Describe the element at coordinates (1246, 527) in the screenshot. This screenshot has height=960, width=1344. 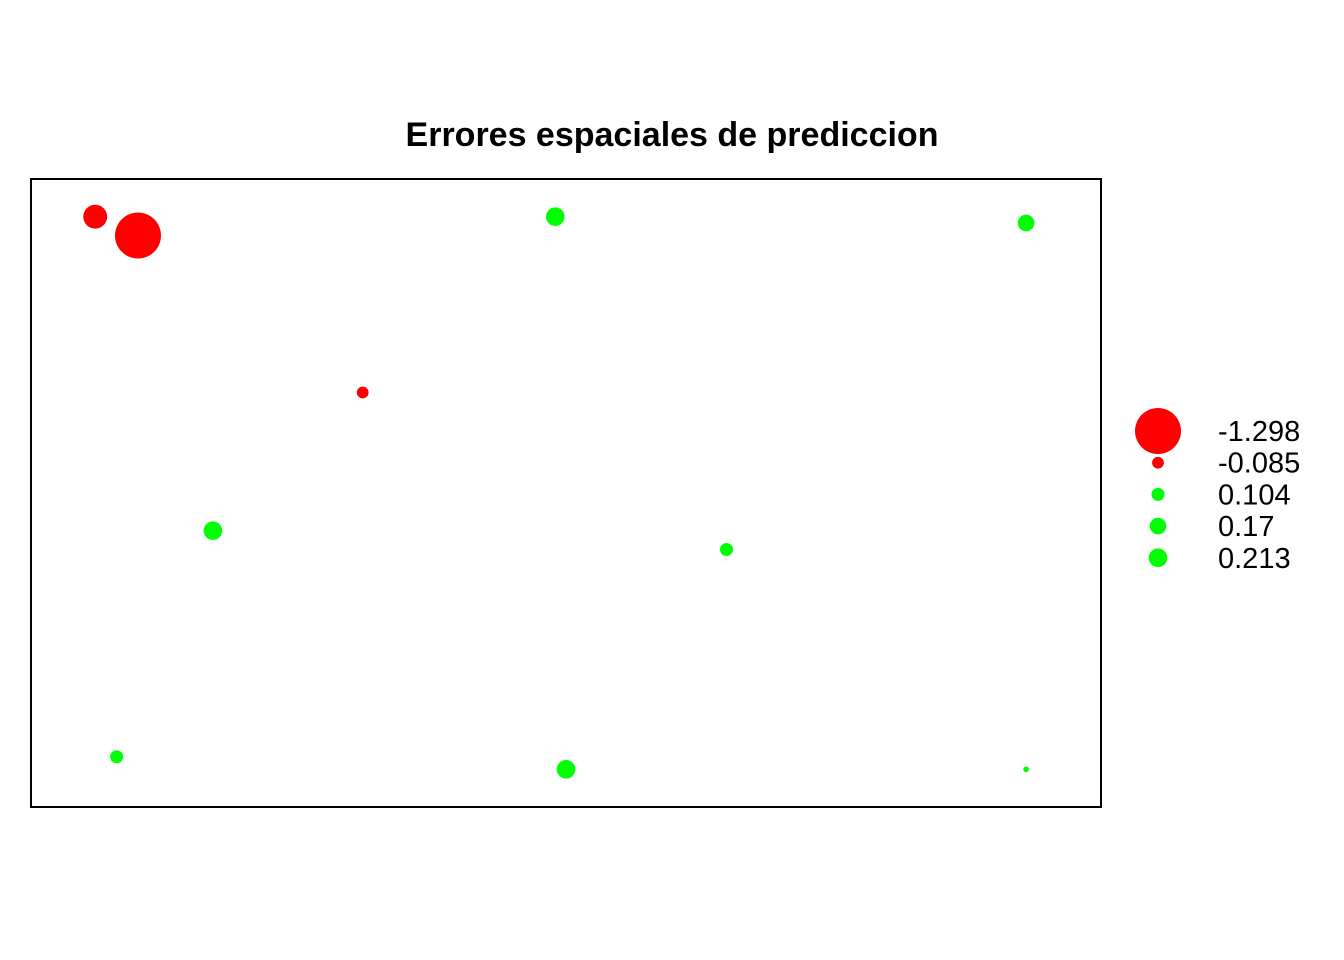
I see `legend-label: 0.17` at that location.